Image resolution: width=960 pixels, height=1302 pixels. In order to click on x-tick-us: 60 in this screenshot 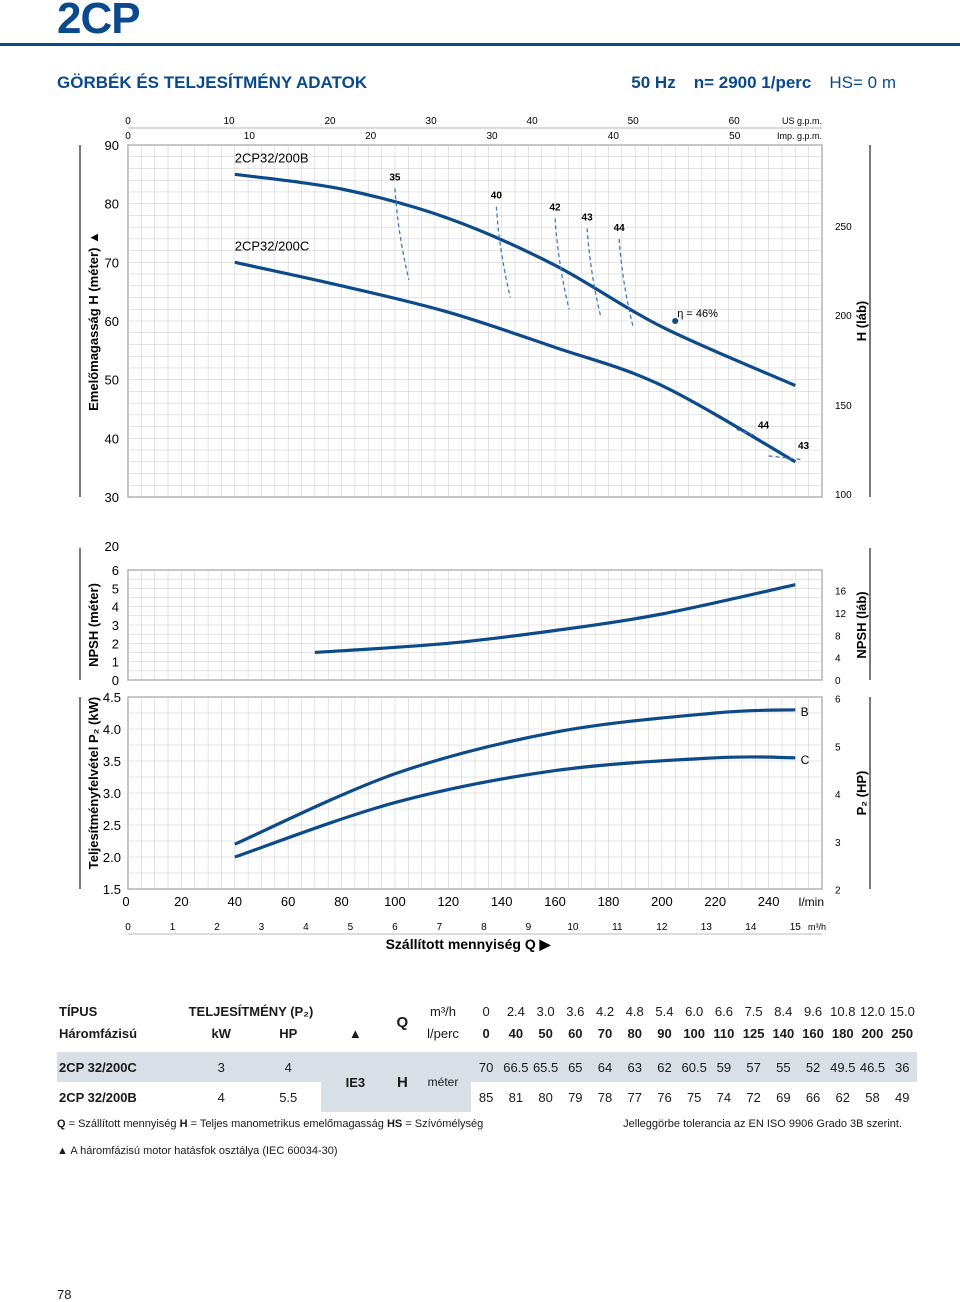, I will do `click(735, 121)`.